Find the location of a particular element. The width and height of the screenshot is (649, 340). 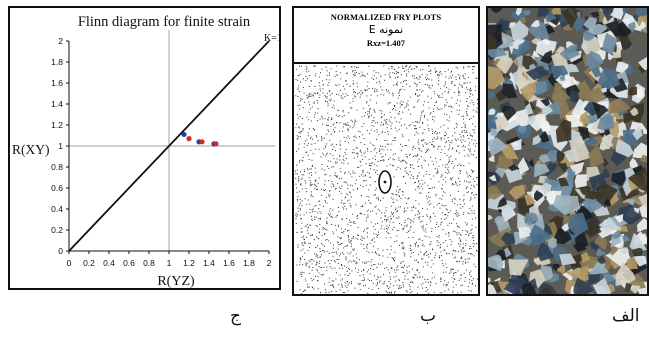

x-tick-label: 1.4 is located at coordinates (209, 263).